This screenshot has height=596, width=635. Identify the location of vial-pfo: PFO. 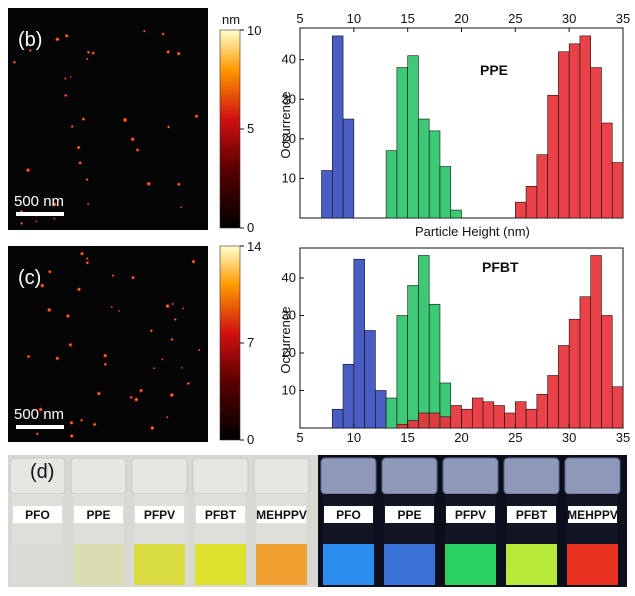
(37, 521).